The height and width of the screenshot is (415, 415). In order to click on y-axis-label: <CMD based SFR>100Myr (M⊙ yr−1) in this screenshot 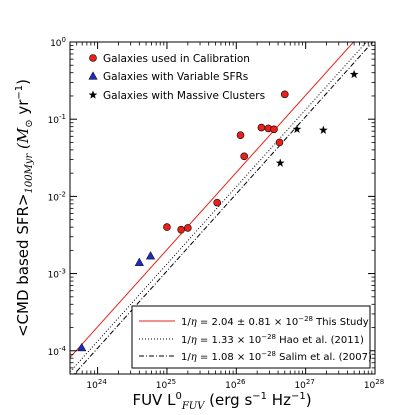, I will do `click(24, 208)`.